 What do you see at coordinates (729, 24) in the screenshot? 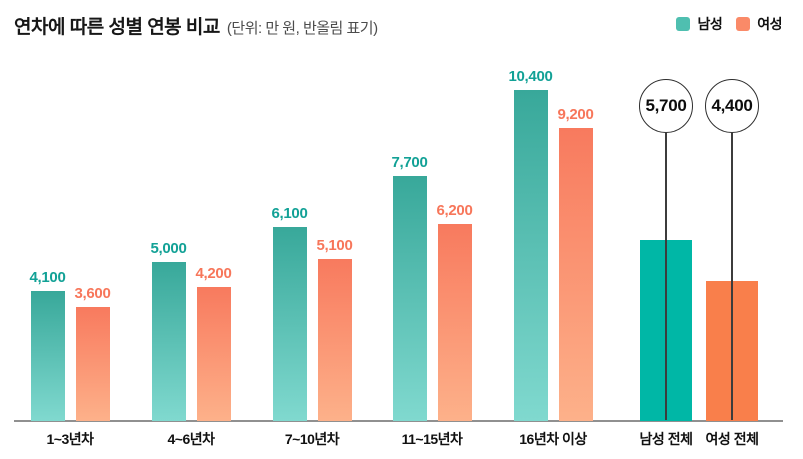
I see `legend: 남성 여성` at bounding box center [729, 24].